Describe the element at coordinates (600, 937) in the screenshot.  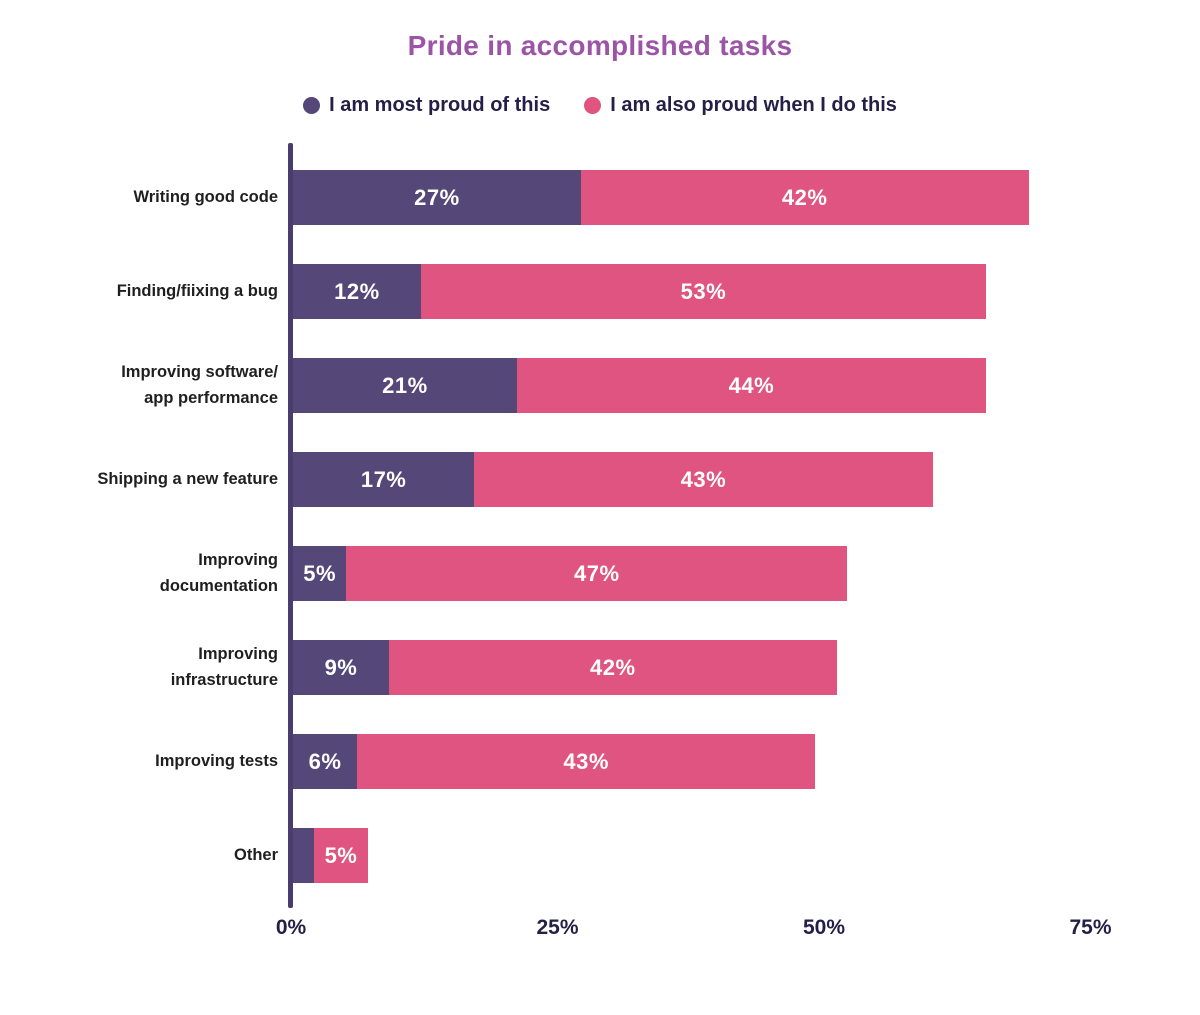
I see `x-axis: 0% 25% 50% 75%` at that location.